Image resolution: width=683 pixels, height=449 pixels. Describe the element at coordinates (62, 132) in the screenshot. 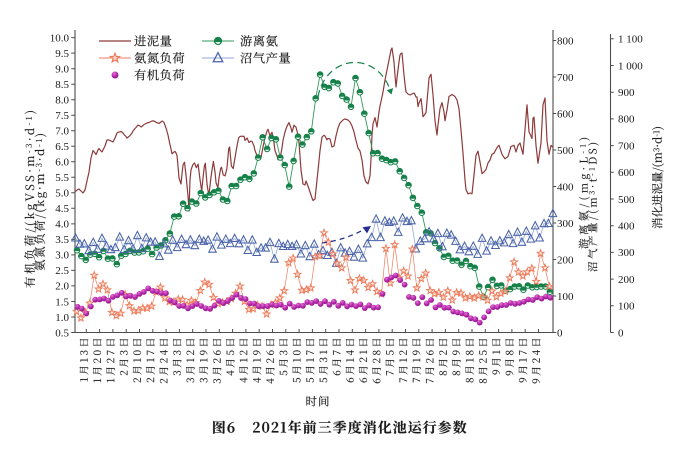

I see `svg-text: 7.0` at that location.